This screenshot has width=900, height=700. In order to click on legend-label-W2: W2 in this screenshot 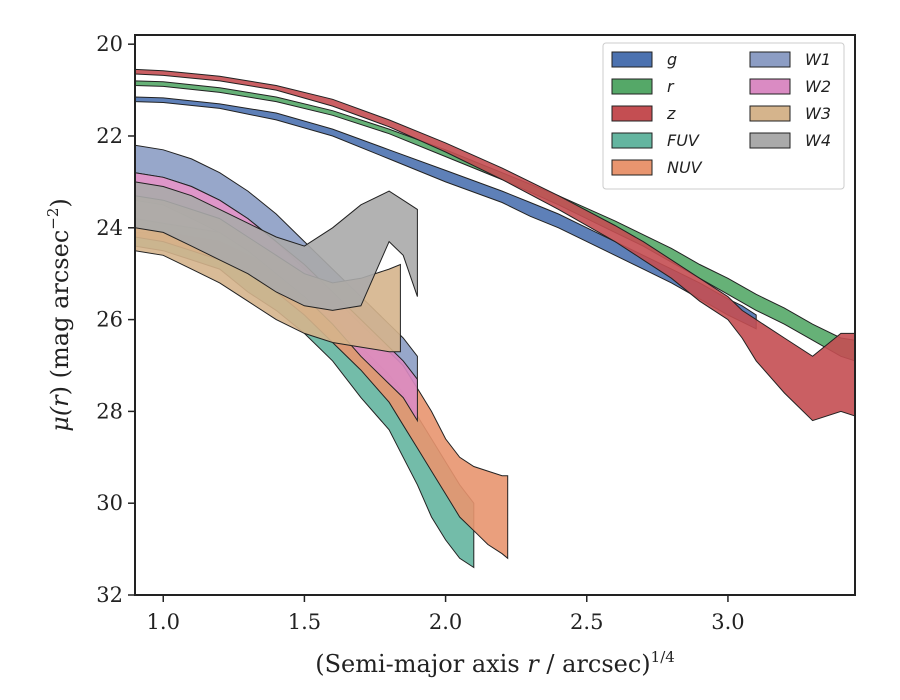, I will do `click(818, 86)`.